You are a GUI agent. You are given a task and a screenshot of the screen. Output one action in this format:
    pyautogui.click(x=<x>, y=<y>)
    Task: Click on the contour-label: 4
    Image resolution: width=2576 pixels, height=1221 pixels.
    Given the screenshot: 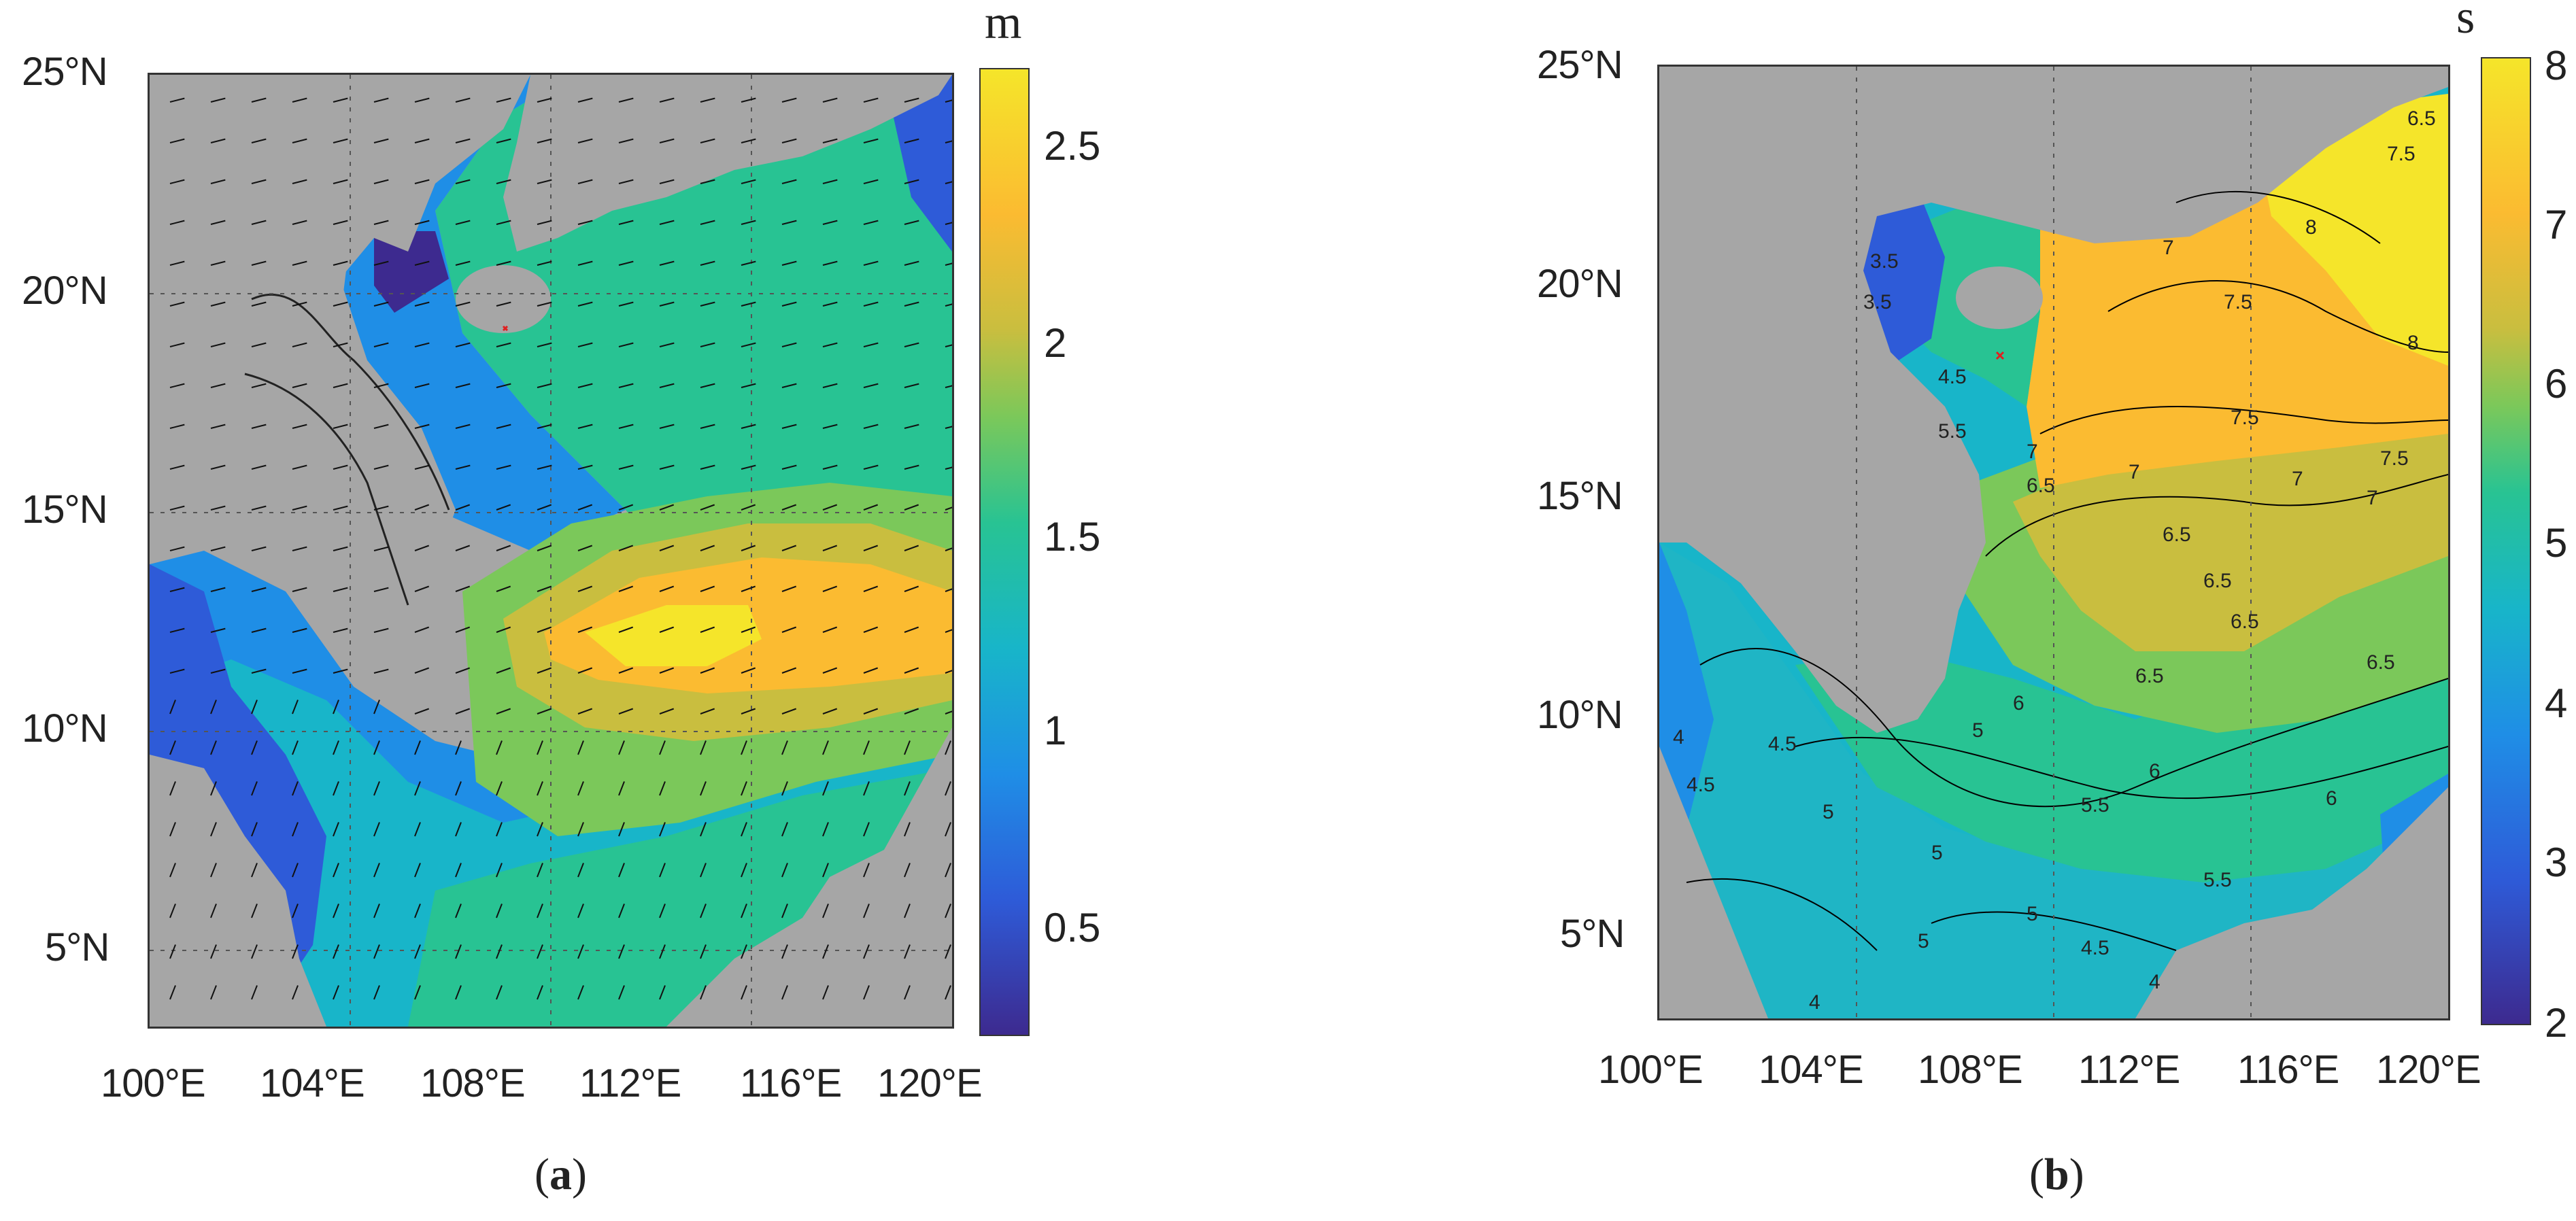 What is the action you would take?
    pyautogui.click(x=2154, y=982)
    